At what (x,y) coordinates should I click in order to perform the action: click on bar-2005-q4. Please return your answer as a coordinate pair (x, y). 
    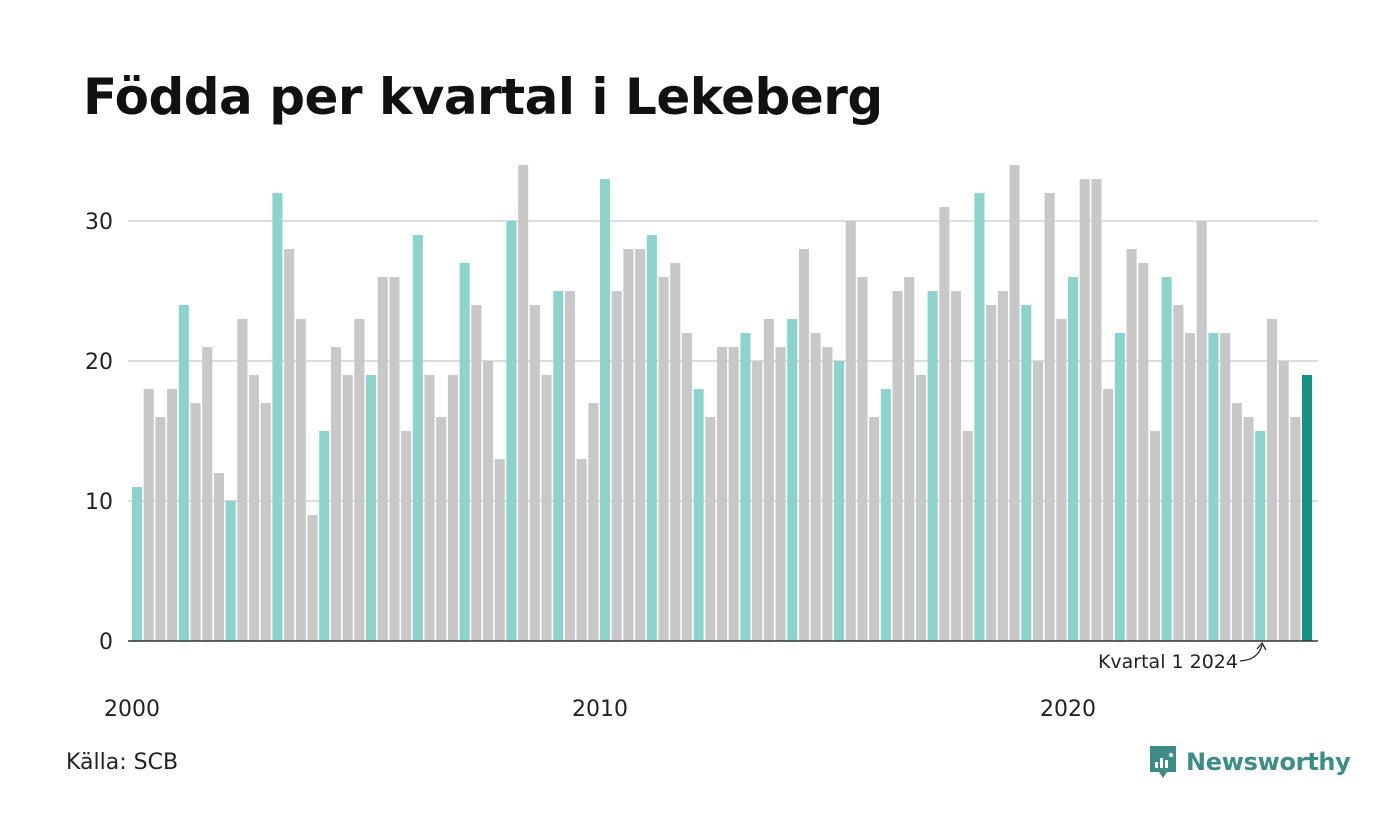
    Looking at the image, I should click on (406, 536).